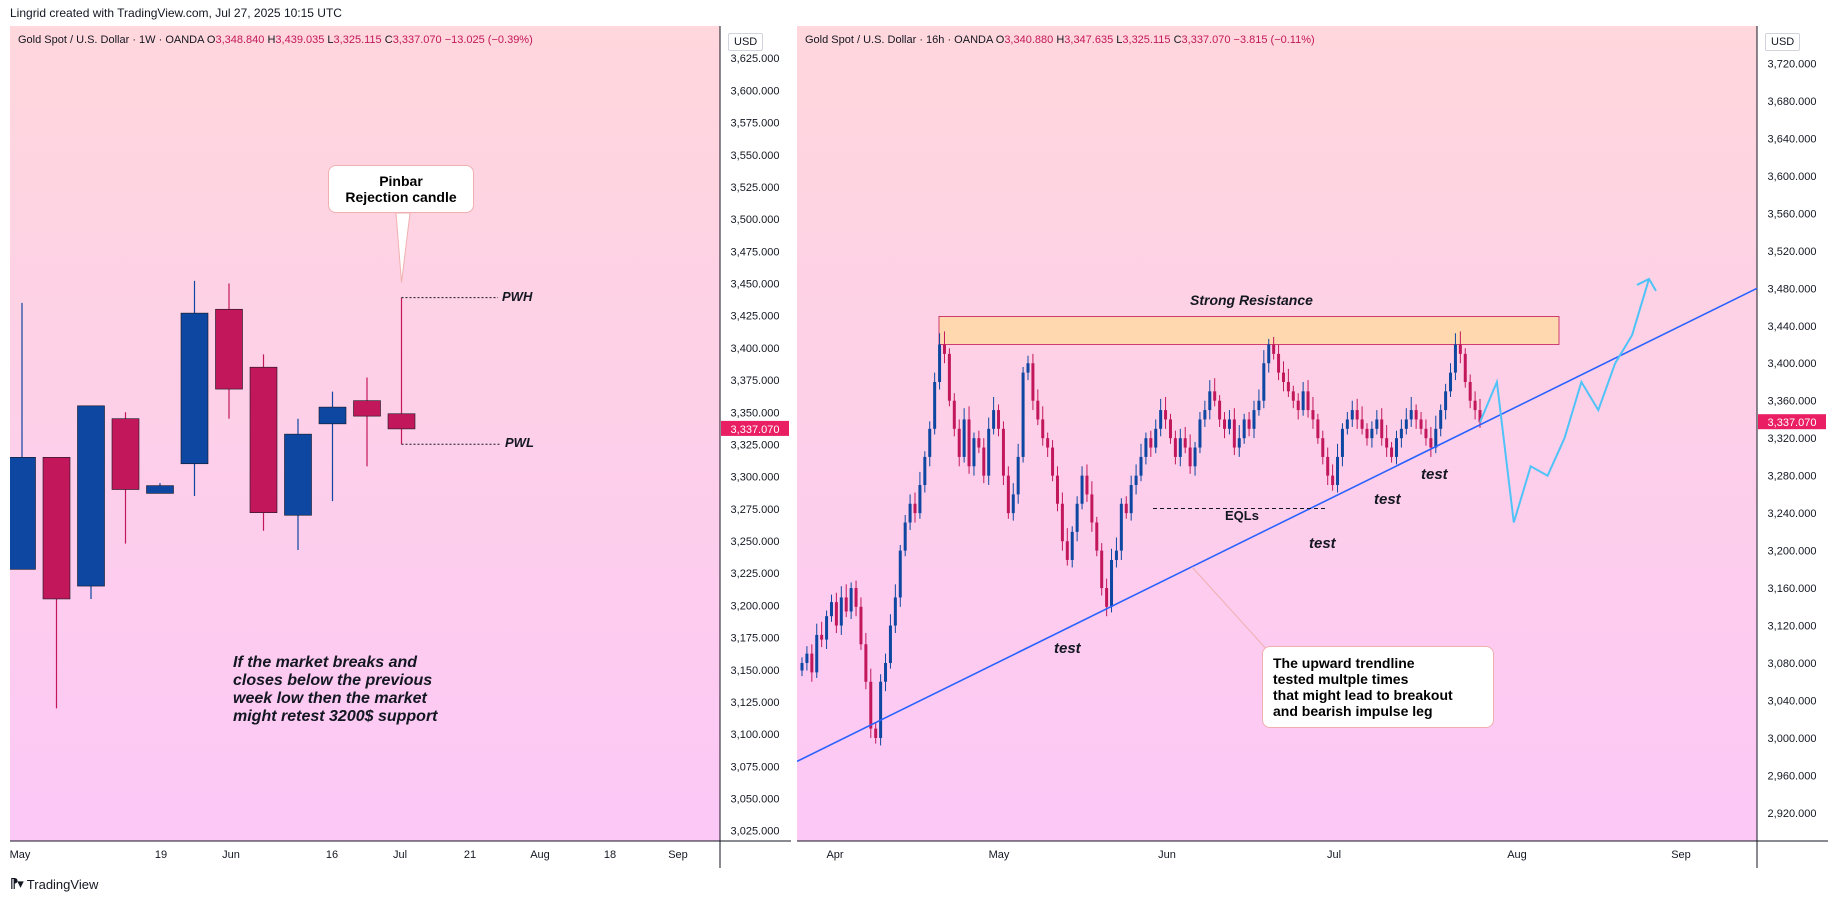 Image resolution: width=1838 pixels, height=902 pixels. I want to click on projection-path, so click(1564, 400).